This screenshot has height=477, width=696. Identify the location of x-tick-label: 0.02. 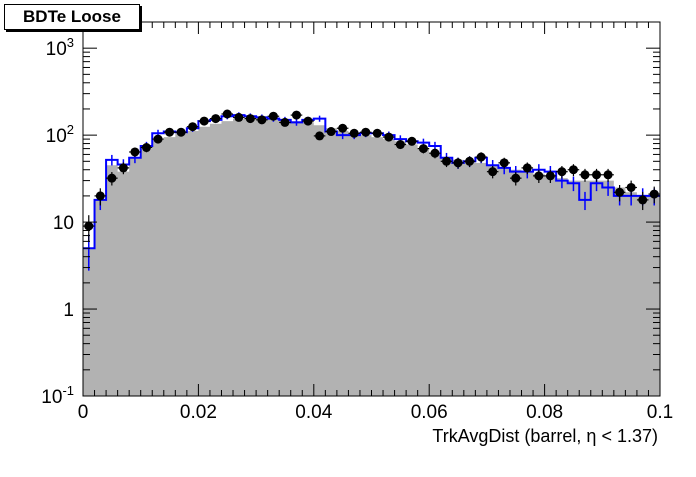
(198, 412).